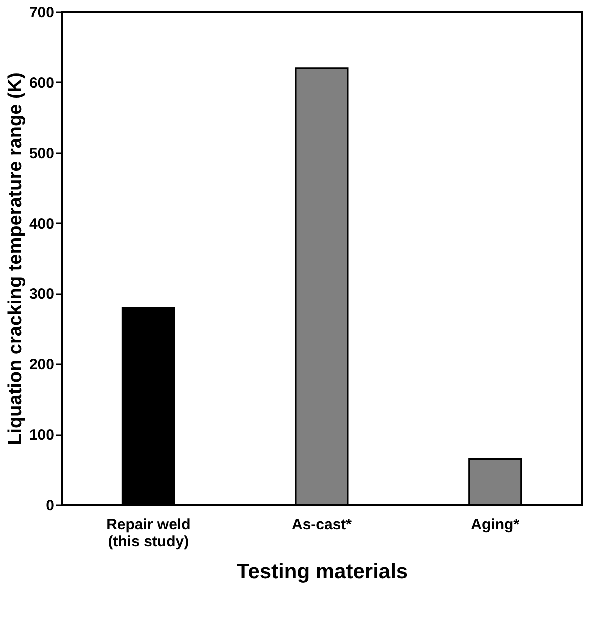 The width and height of the screenshot is (605, 619). I want to click on y-axis-title: Liquation cracking temperature range (K), so click(15, 259).